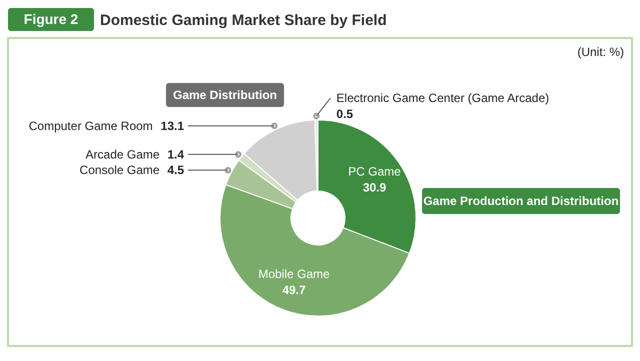 Image resolution: width=640 pixels, height=361 pixels. I want to click on slice-label: Computer Game Room, so click(90, 125).